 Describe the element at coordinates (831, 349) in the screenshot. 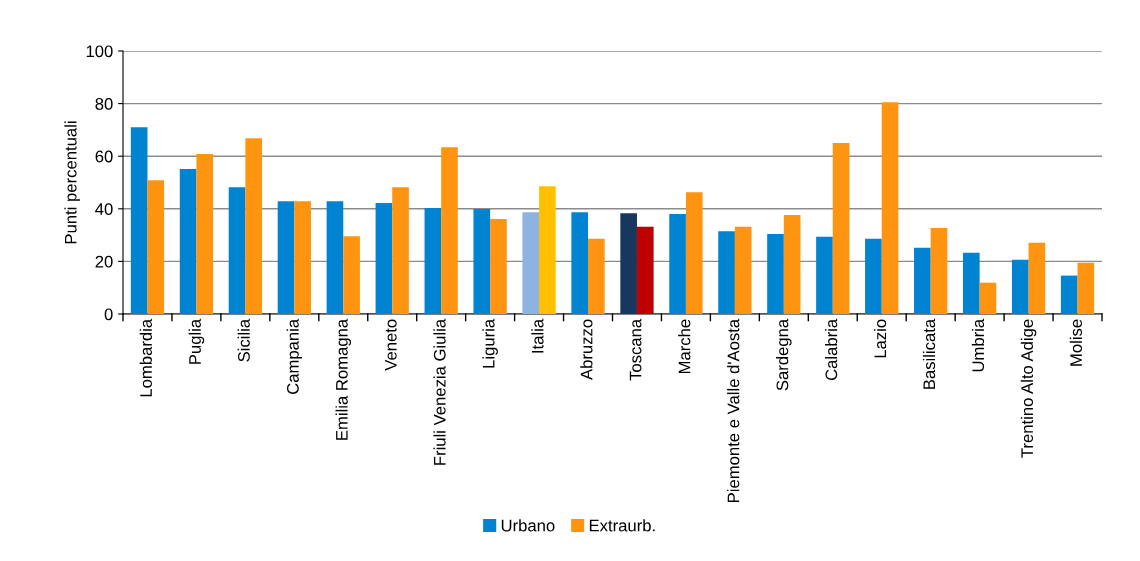

I see `x-tick-label: Calabria` at that location.